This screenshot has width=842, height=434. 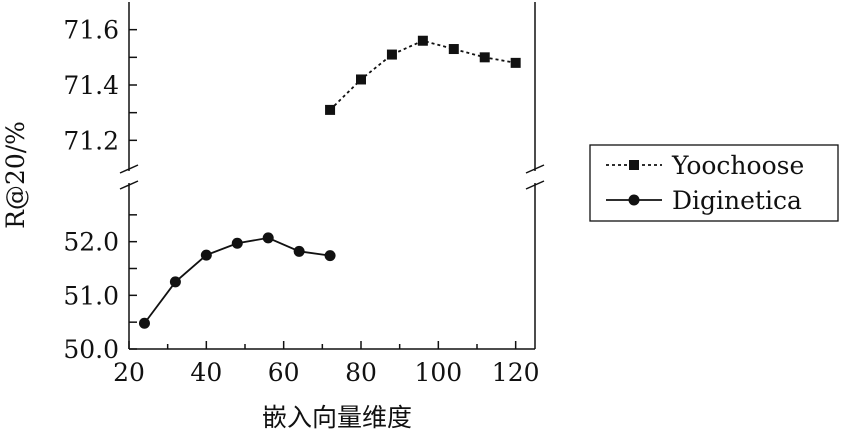 What do you see at coordinates (91, 295) in the screenshot?
I see `y-tick-label: 51.0` at bounding box center [91, 295].